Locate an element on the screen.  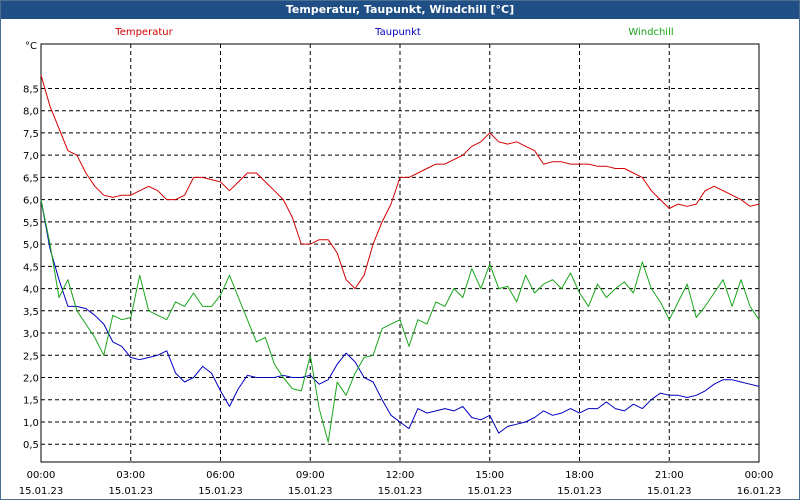
y-tick-label: 0,5 is located at coordinates (31, 445).